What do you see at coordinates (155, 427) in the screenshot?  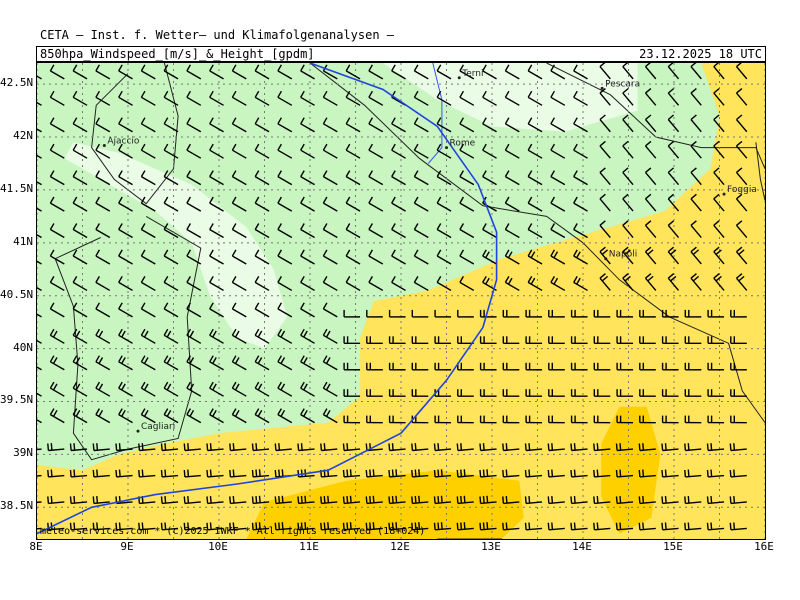 I see `city-cagliari: Cagliari` at bounding box center [155, 427].